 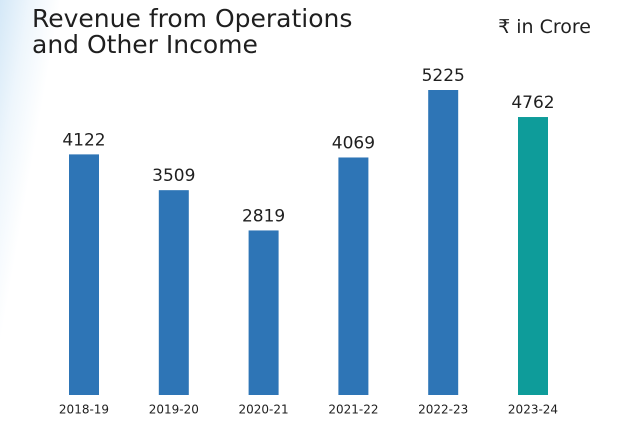 What do you see at coordinates (174, 410) in the screenshot?
I see `x-tick-label: 2019-20` at bounding box center [174, 410].